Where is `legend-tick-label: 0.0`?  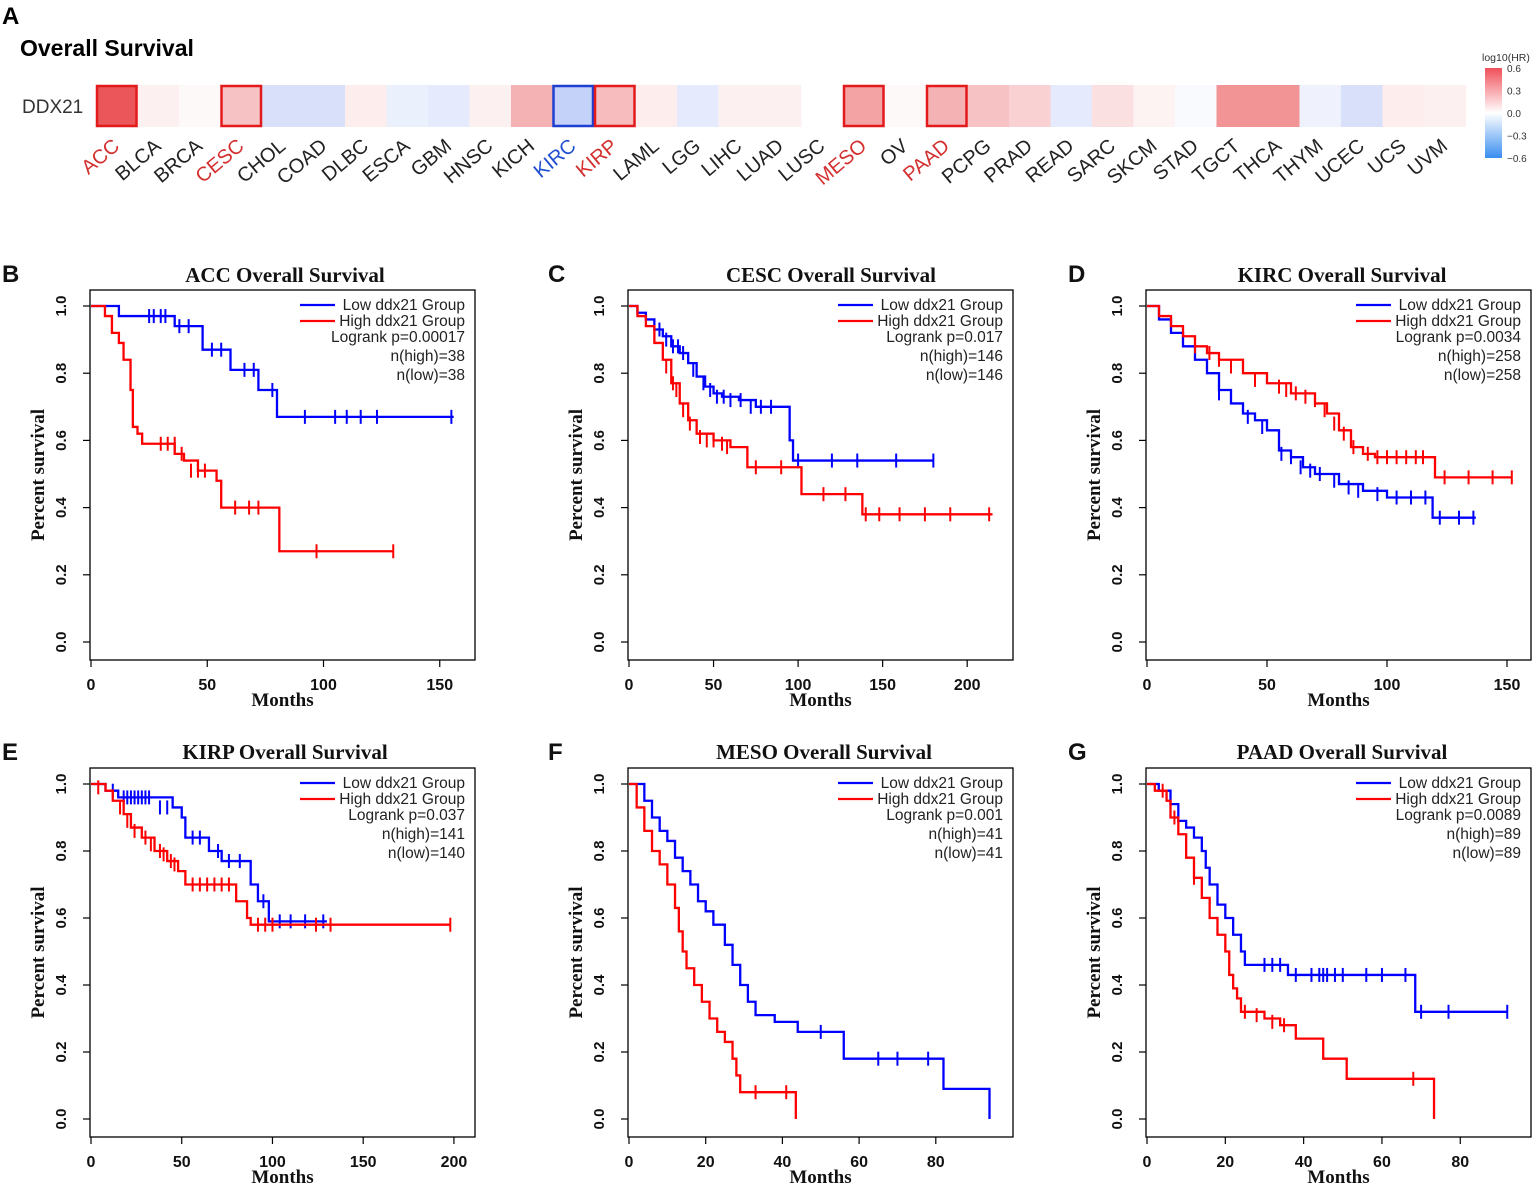 legend-tick-label: 0.0 is located at coordinates (1514, 114).